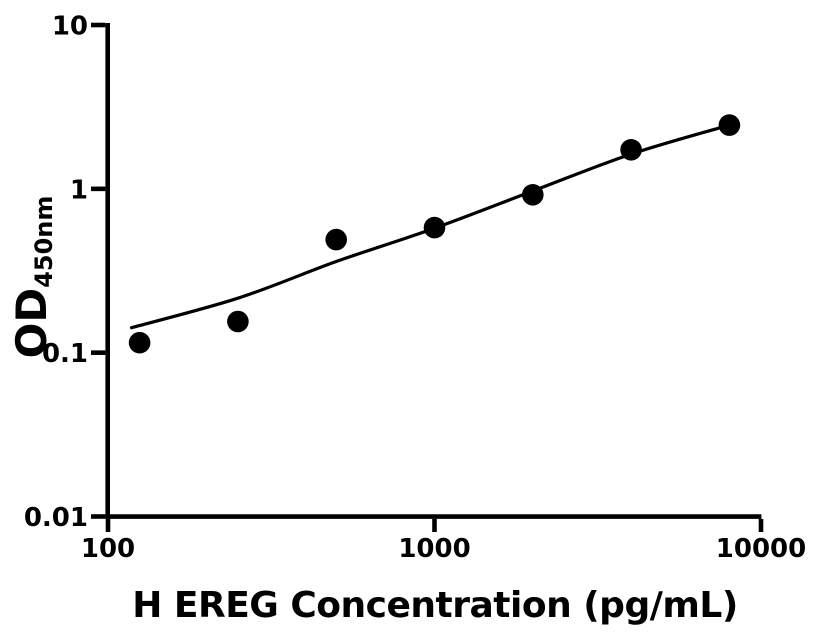  I want to click on y-tick-label: 0.1, so click(65, 354).